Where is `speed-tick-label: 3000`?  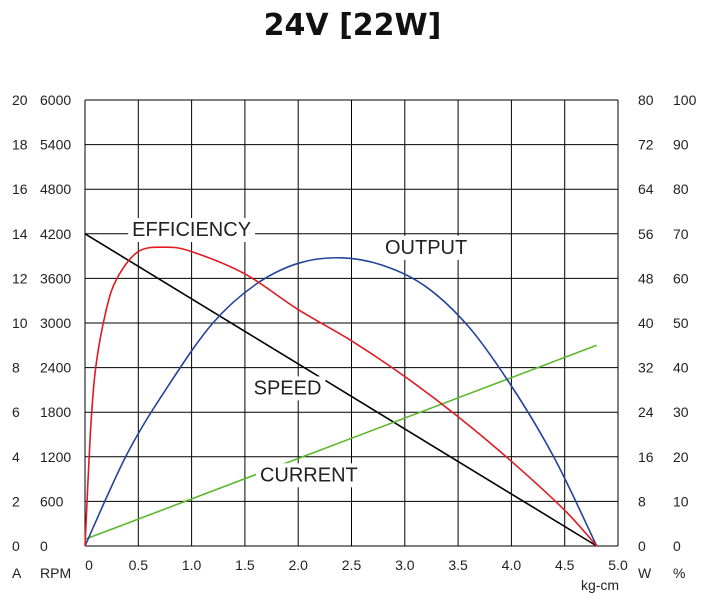 speed-tick-label: 3000 is located at coordinates (55, 323).